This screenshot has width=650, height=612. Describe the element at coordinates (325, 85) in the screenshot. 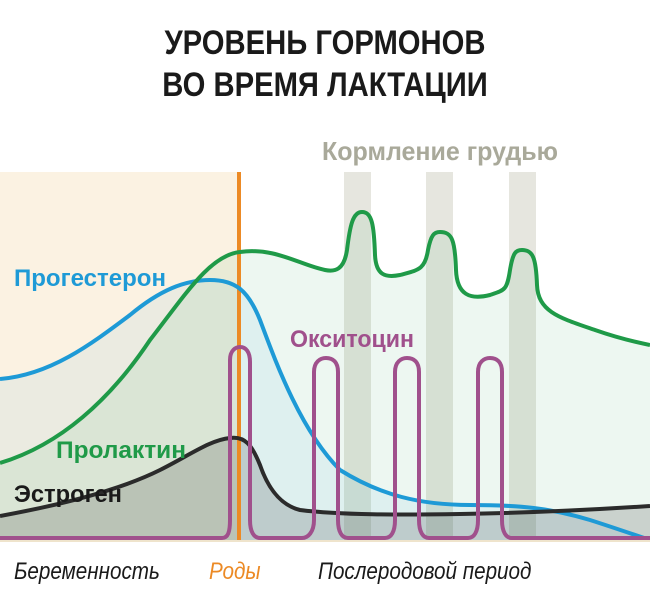

I see `title-line-2: ВО ВРЕМЯ ЛАКТАЦИИ` at that location.